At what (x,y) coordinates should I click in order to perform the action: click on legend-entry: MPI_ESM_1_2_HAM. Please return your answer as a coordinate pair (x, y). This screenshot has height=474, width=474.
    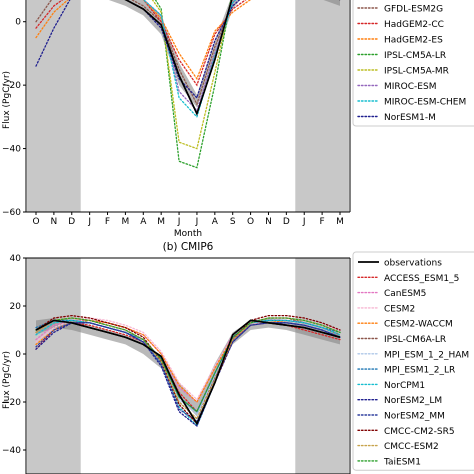
    Looking at the image, I should click on (426, 355).